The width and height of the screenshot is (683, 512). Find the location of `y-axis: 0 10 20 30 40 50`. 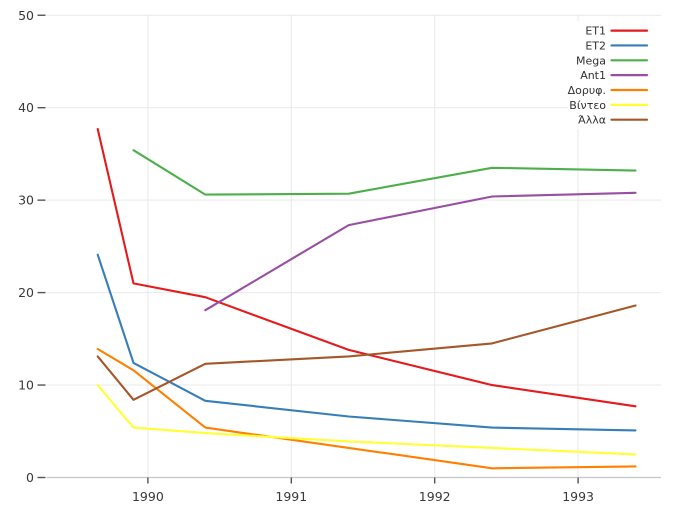

y-axis: 0 10 20 30 40 50 is located at coordinates (32, 246).